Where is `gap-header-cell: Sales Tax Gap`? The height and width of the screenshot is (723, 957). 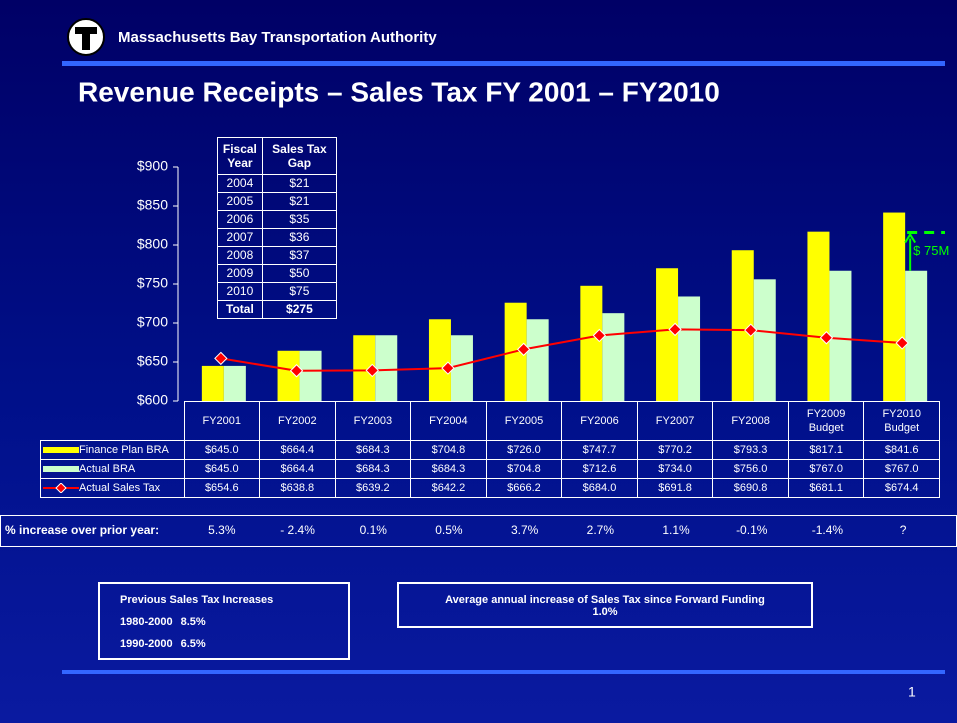
gap-header-cell: Sales Tax Gap is located at coordinates (299, 156).